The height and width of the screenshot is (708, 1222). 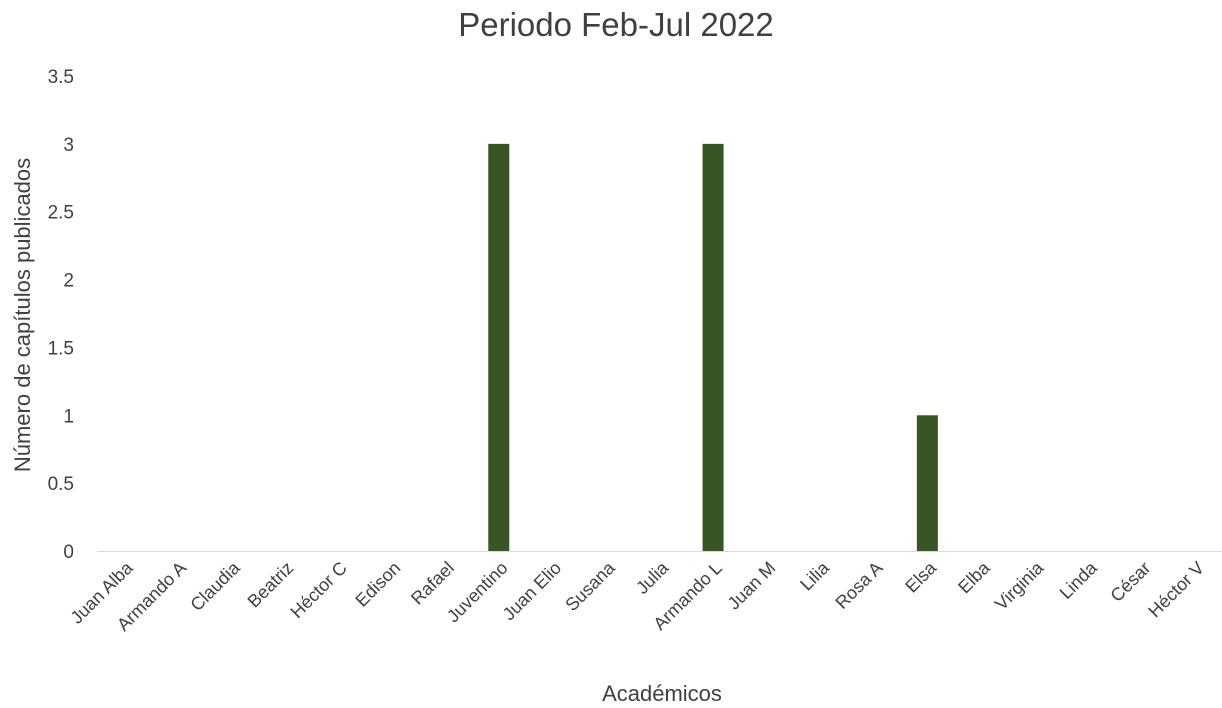 I want to click on x-tick-label: Elsa, so click(x=921, y=577).